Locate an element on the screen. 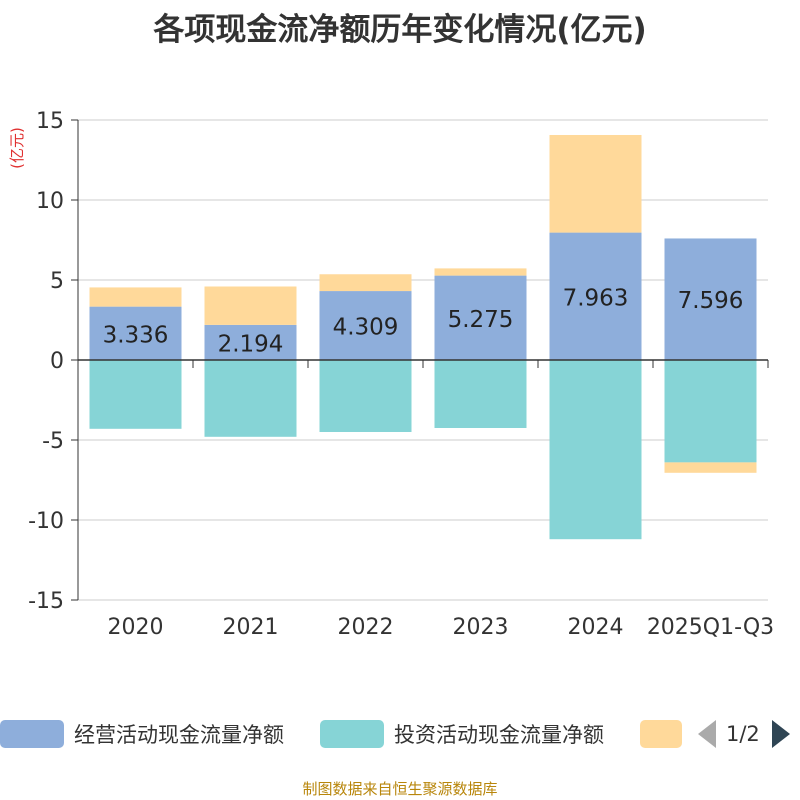 This screenshot has height=800, width=800. data-source-note: 制图数据来自恒生聚源数据库 is located at coordinates (400, 789).